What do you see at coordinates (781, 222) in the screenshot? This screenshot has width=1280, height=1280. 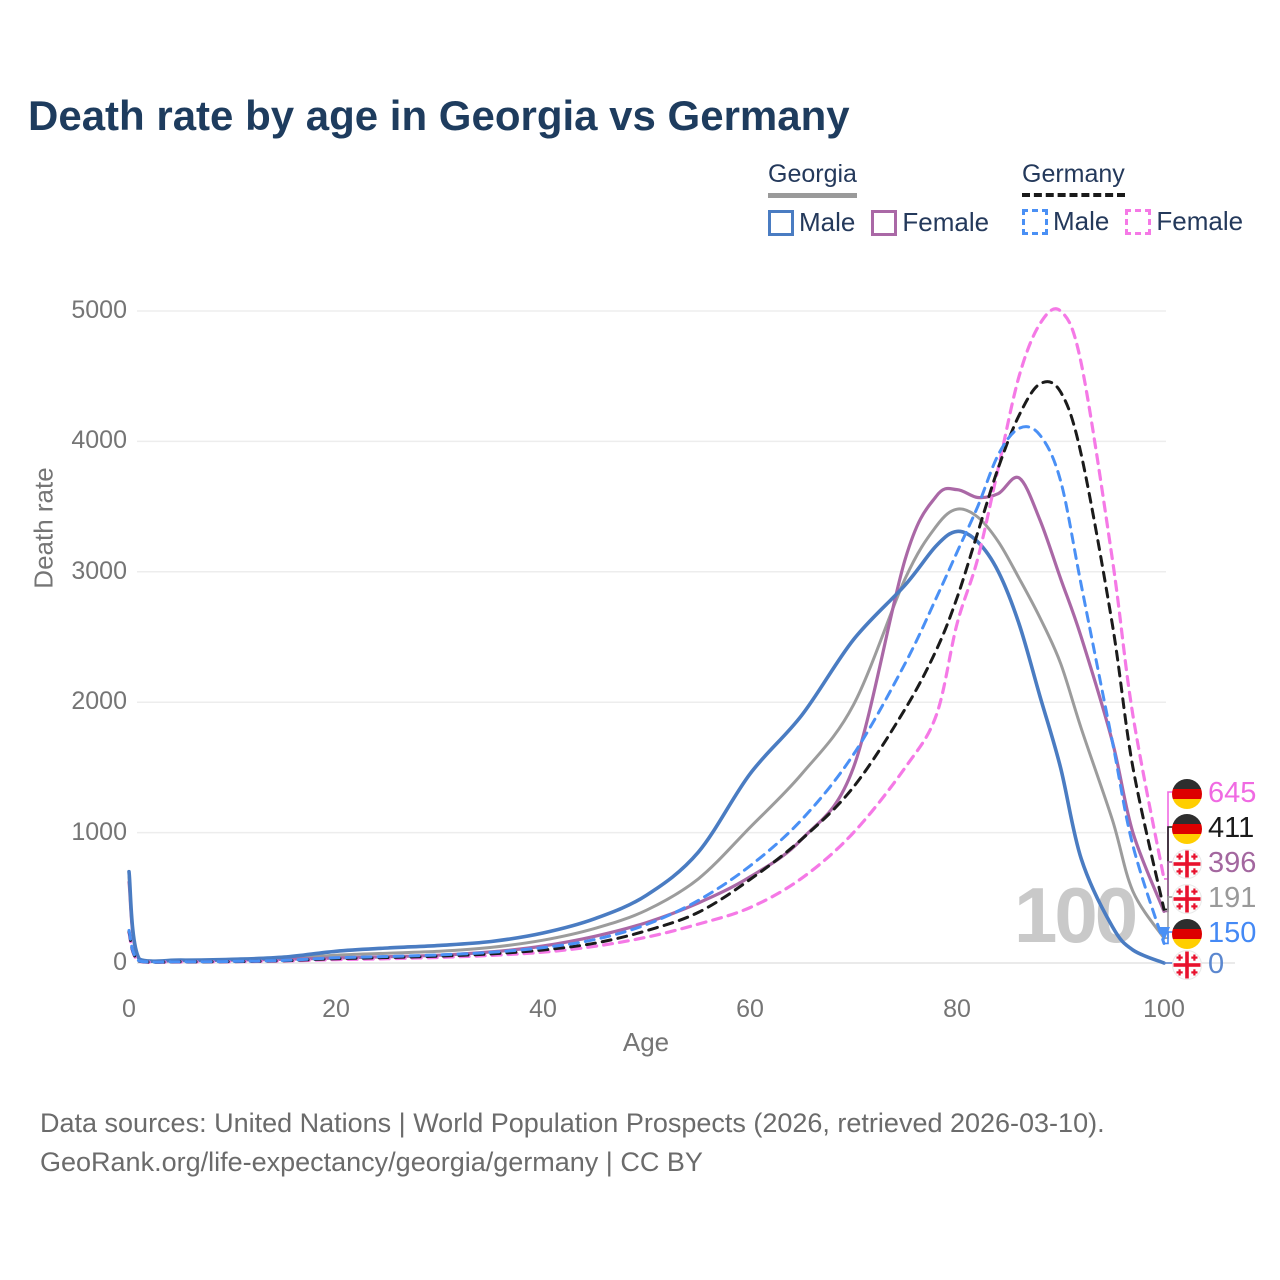 I see `georgia-male-swatch-icon` at bounding box center [781, 222].